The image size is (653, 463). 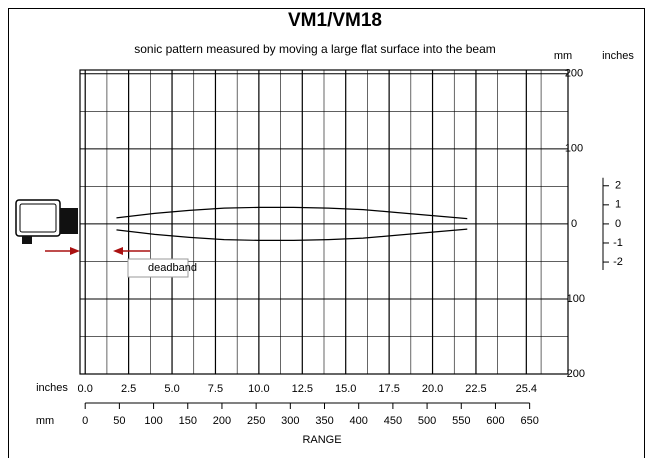 What do you see at coordinates (574, 74) in the screenshot?
I see `y-tick-label: 200` at bounding box center [574, 74].